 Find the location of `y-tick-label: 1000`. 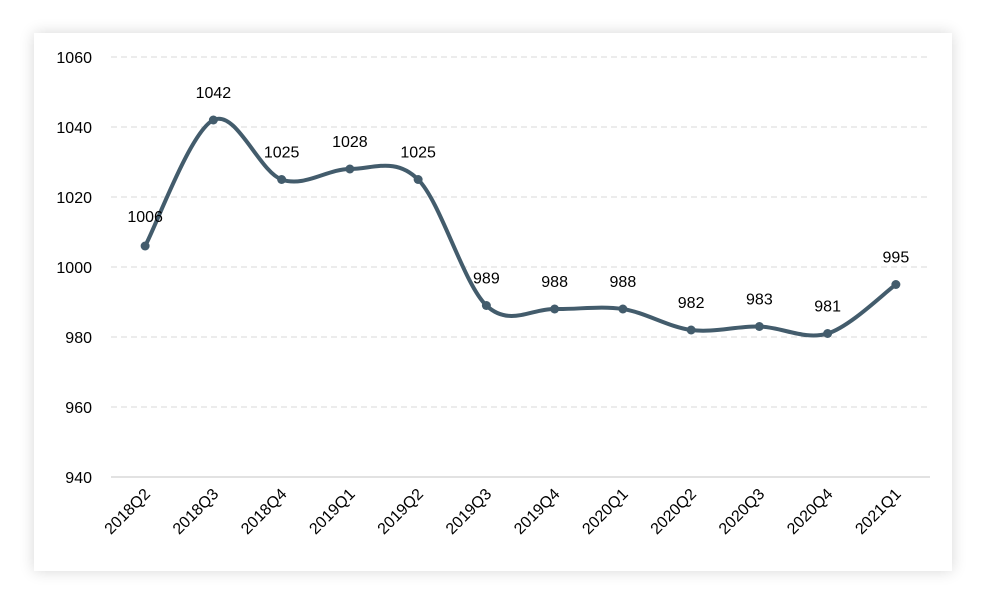

y-tick-label: 1000 is located at coordinates (74, 268).